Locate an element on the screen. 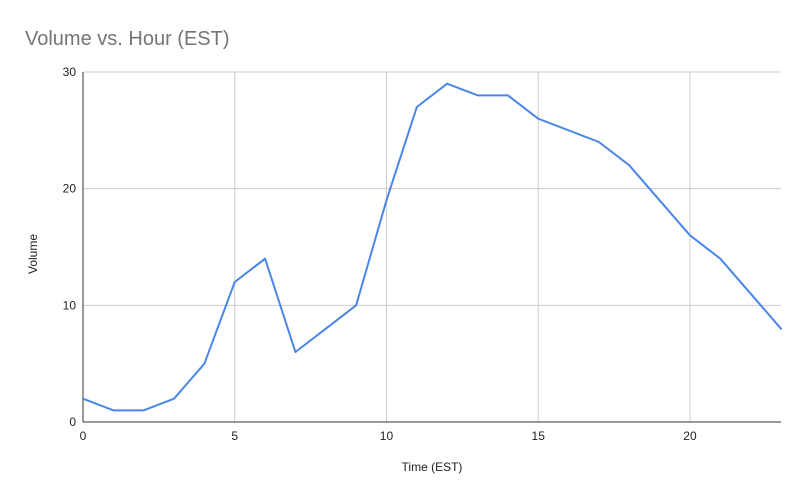 The image size is (806, 499). x-tick-label: 10 is located at coordinates (387, 436).